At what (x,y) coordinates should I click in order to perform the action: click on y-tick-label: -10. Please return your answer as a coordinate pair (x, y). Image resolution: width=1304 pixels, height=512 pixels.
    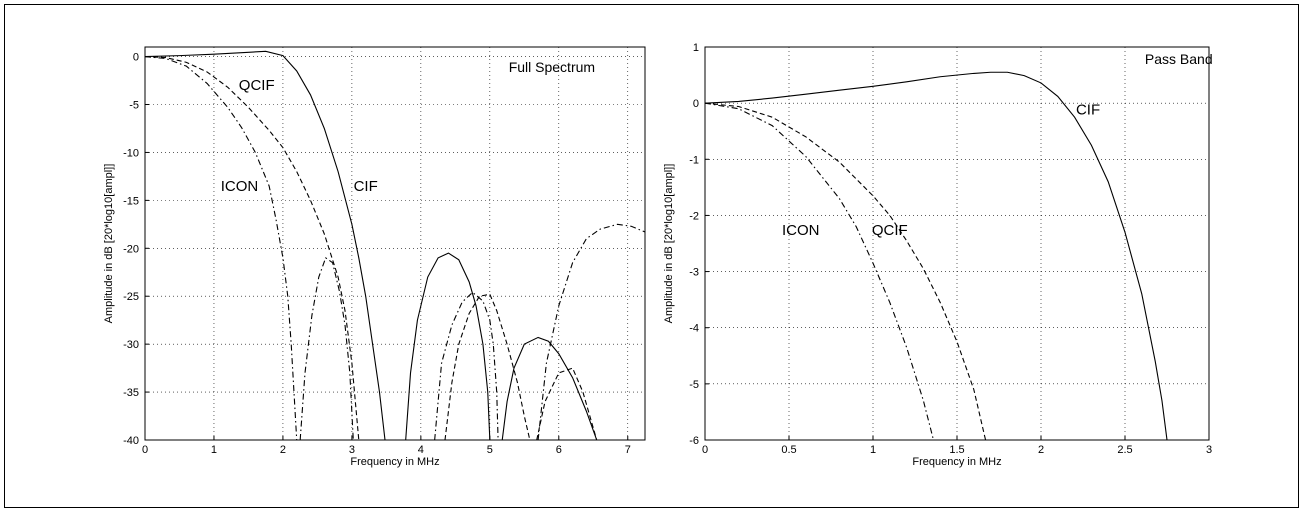
    Looking at the image, I should click on (131, 153).